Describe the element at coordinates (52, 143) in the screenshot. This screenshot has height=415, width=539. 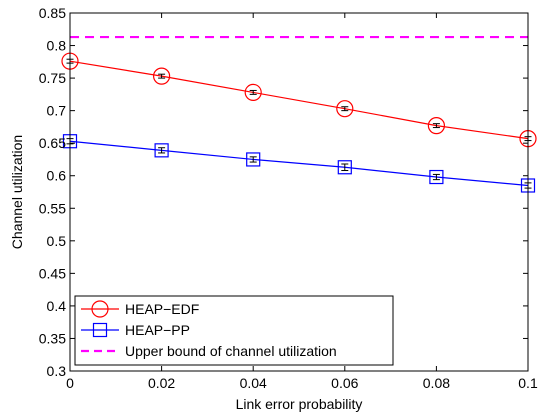
I see `y-tick-label: 0.65` at that location.